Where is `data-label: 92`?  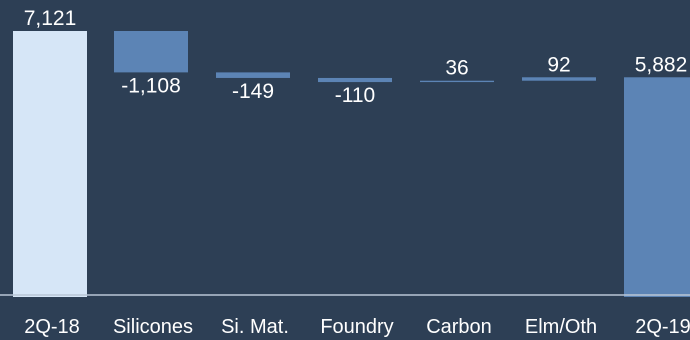
data-label: 92 is located at coordinates (558, 64).